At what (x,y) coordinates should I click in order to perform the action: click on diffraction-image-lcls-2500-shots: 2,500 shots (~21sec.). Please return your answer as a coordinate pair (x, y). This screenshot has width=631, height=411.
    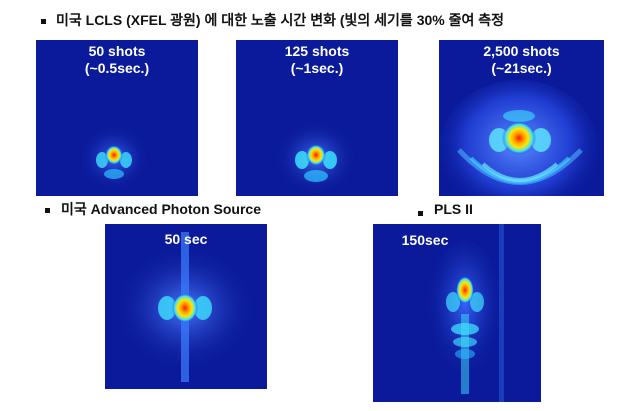
    Looking at the image, I should click on (521, 118).